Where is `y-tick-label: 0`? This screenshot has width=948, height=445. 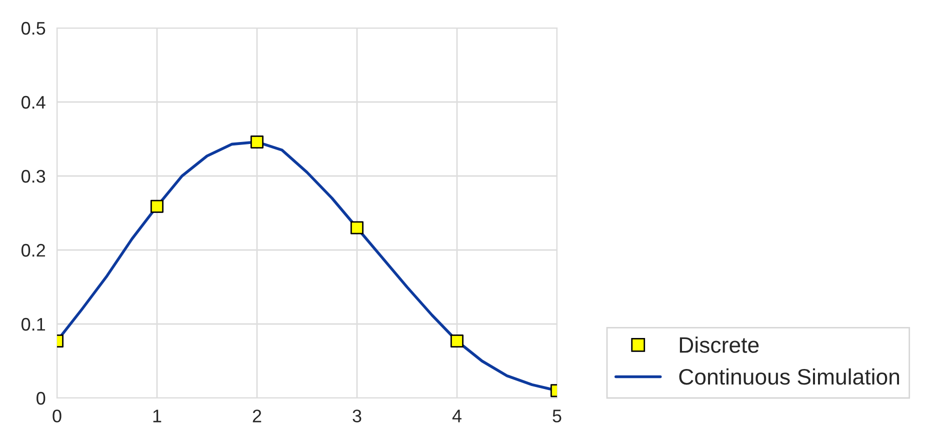 y-tick-label: 0 is located at coordinates (41, 398).